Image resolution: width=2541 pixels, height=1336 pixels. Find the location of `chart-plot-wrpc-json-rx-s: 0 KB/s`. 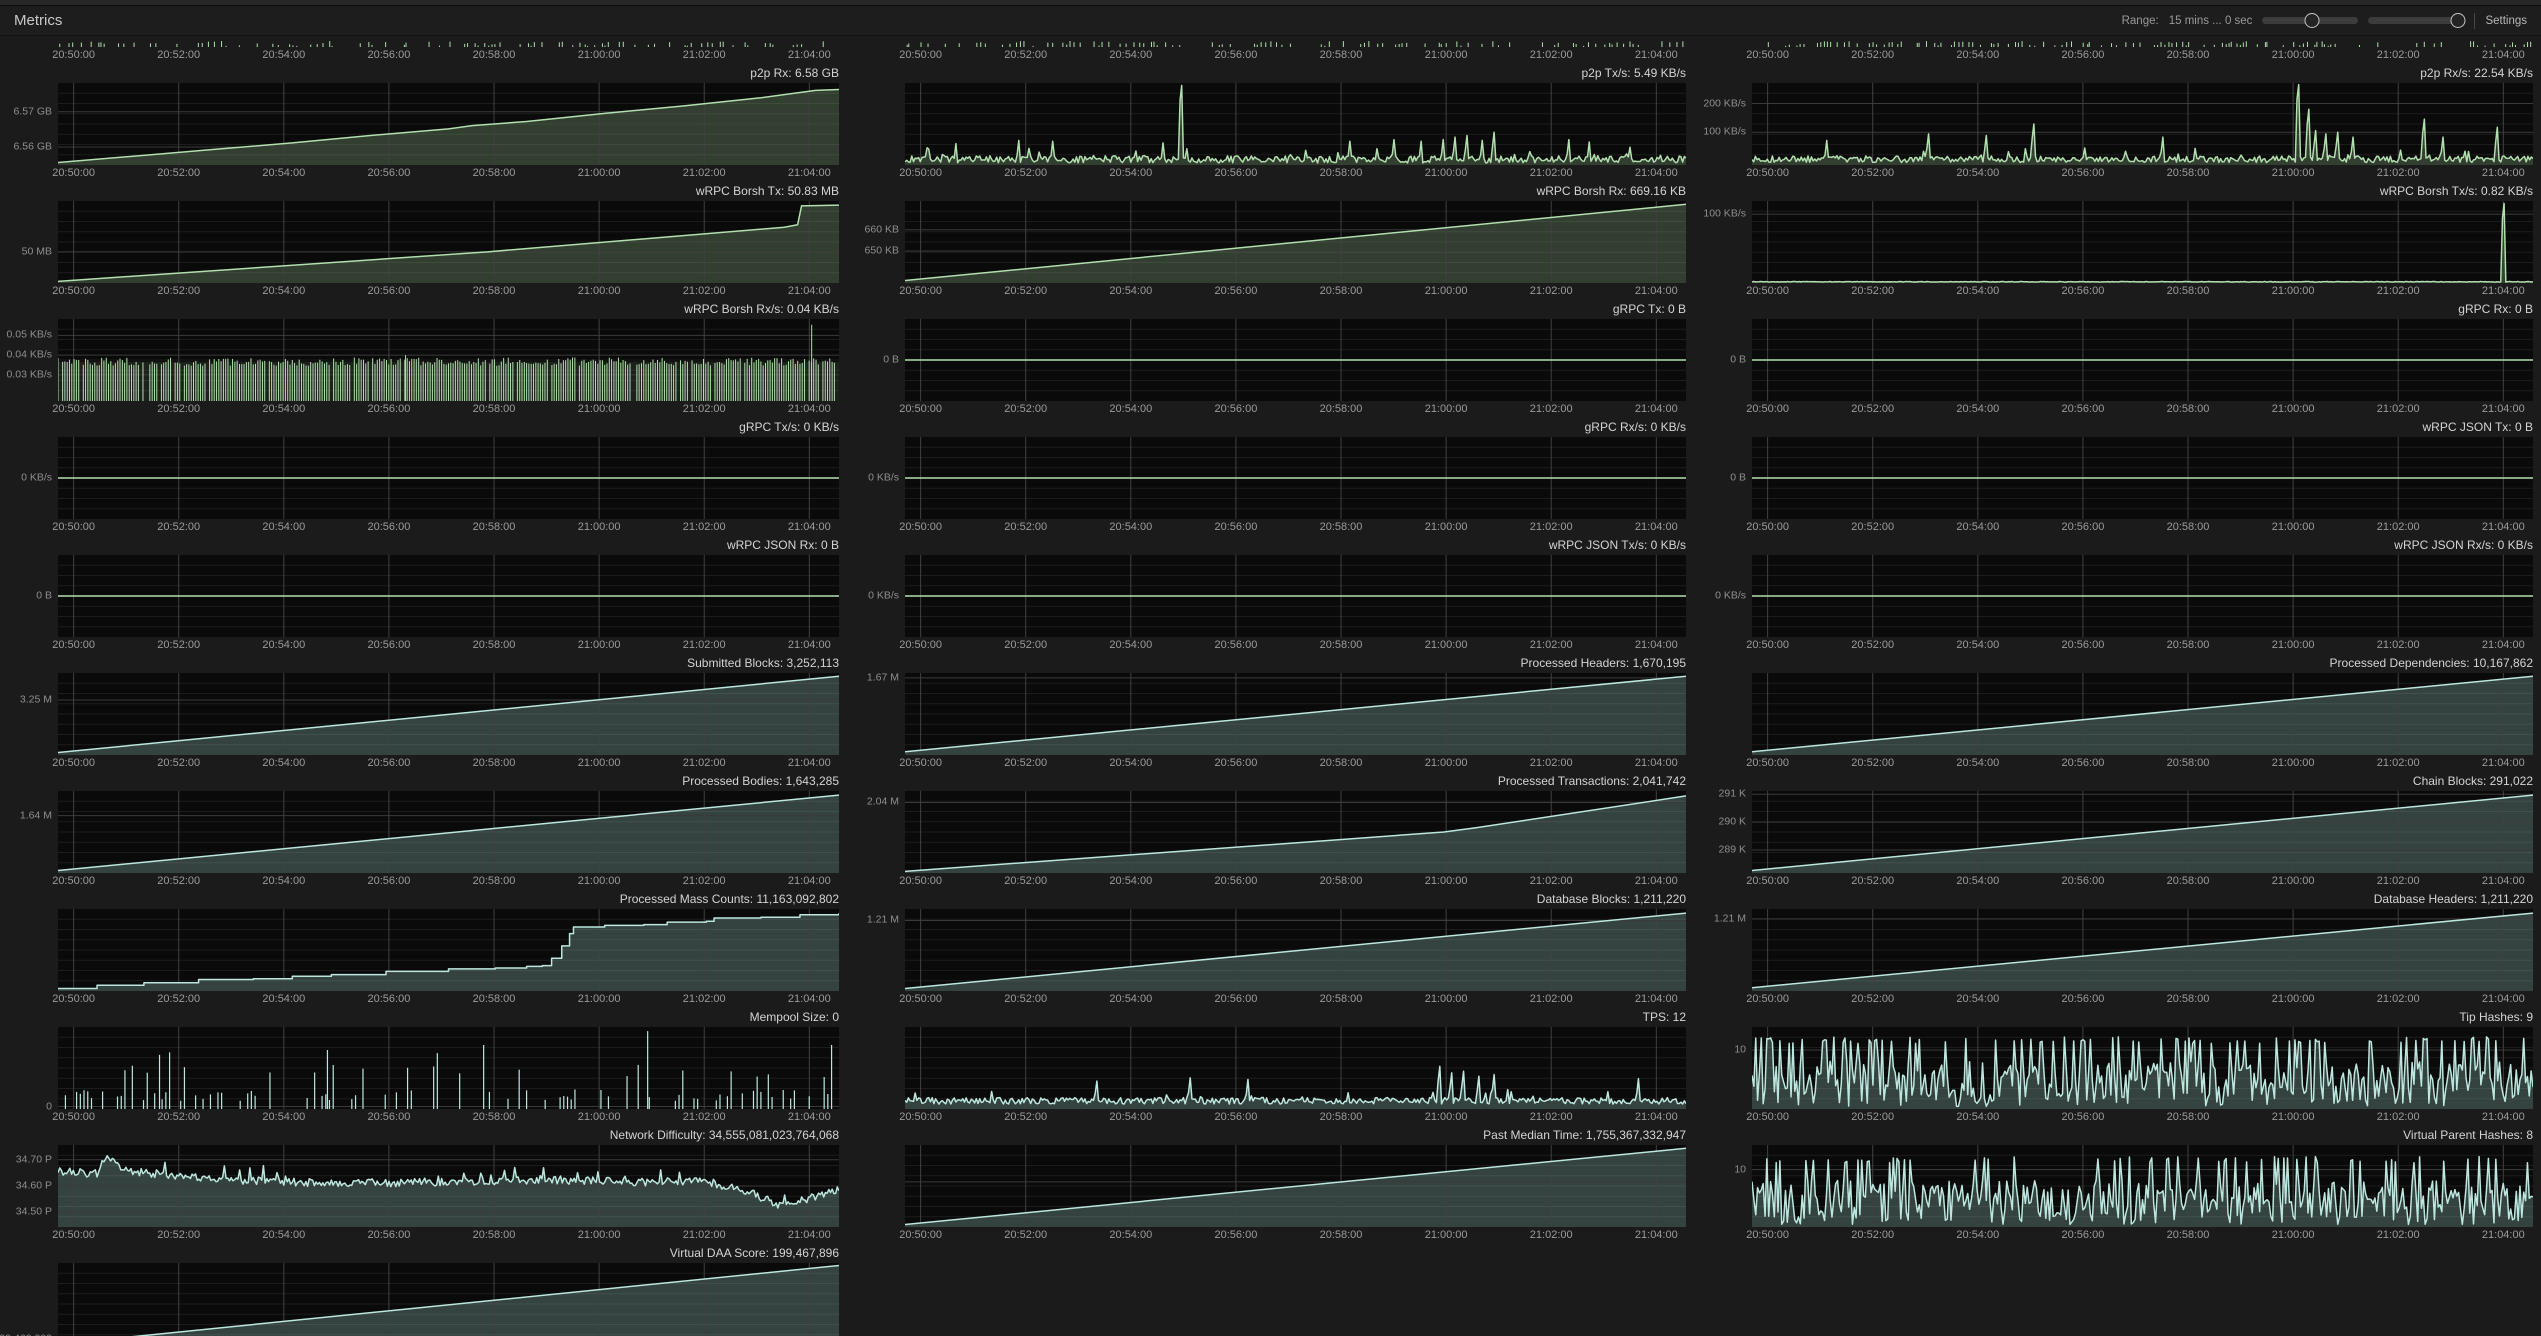

chart-plot-wrpc-json-rx-s: 0 KB/s is located at coordinates (2124, 596).